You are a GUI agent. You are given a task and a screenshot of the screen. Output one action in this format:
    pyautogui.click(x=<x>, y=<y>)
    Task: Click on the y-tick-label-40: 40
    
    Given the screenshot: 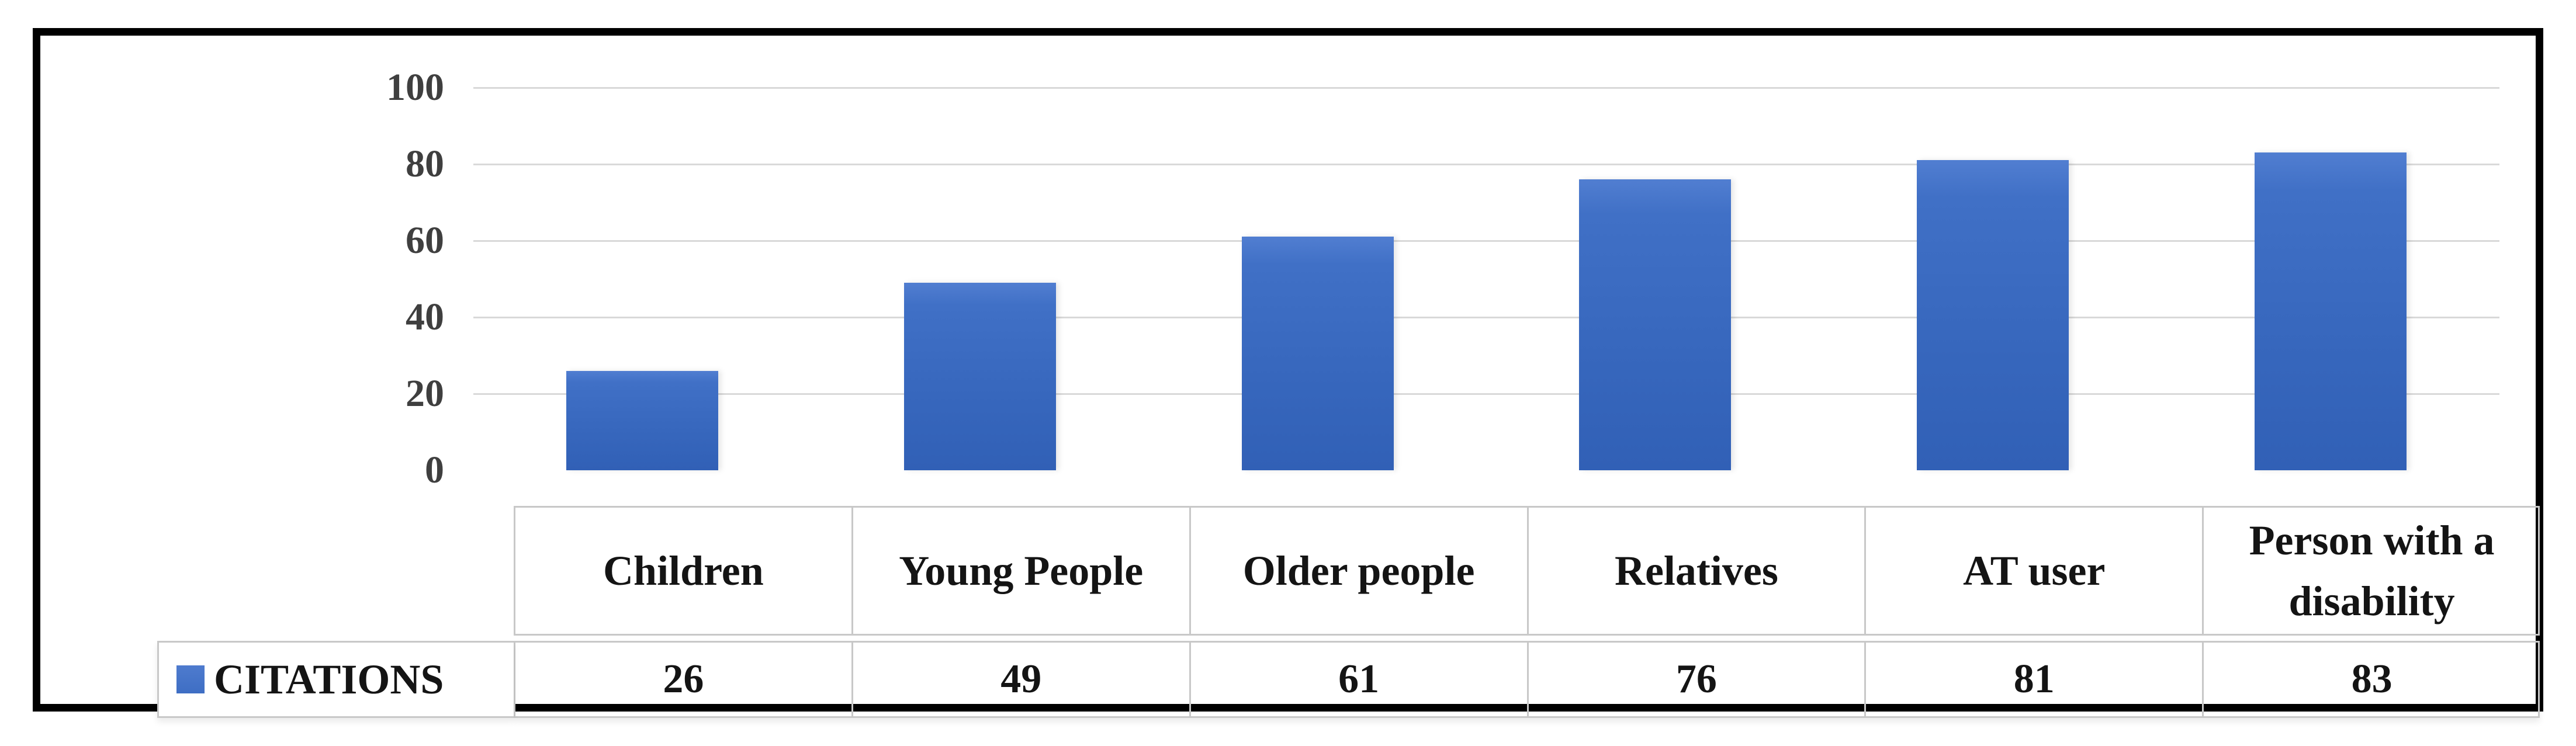 What is the action you would take?
    pyautogui.click(x=425, y=317)
    